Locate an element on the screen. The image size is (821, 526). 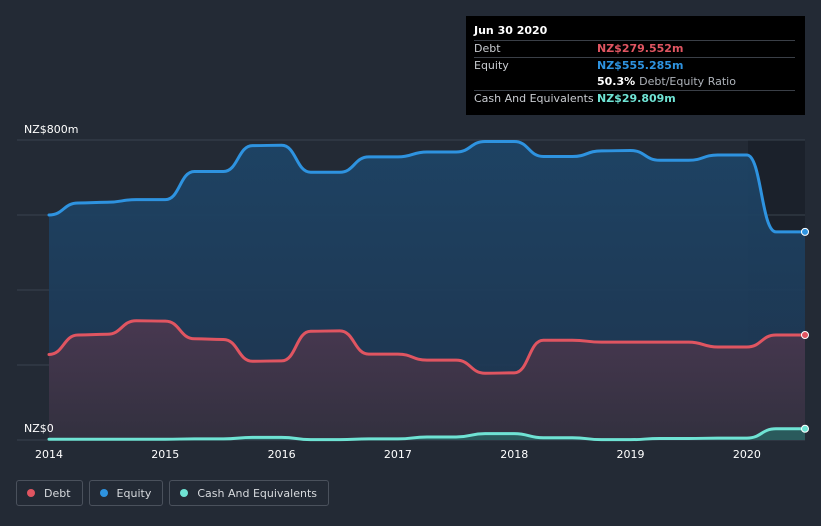
tooltip-debt-label: Debt is located at coordinates (487, 48).